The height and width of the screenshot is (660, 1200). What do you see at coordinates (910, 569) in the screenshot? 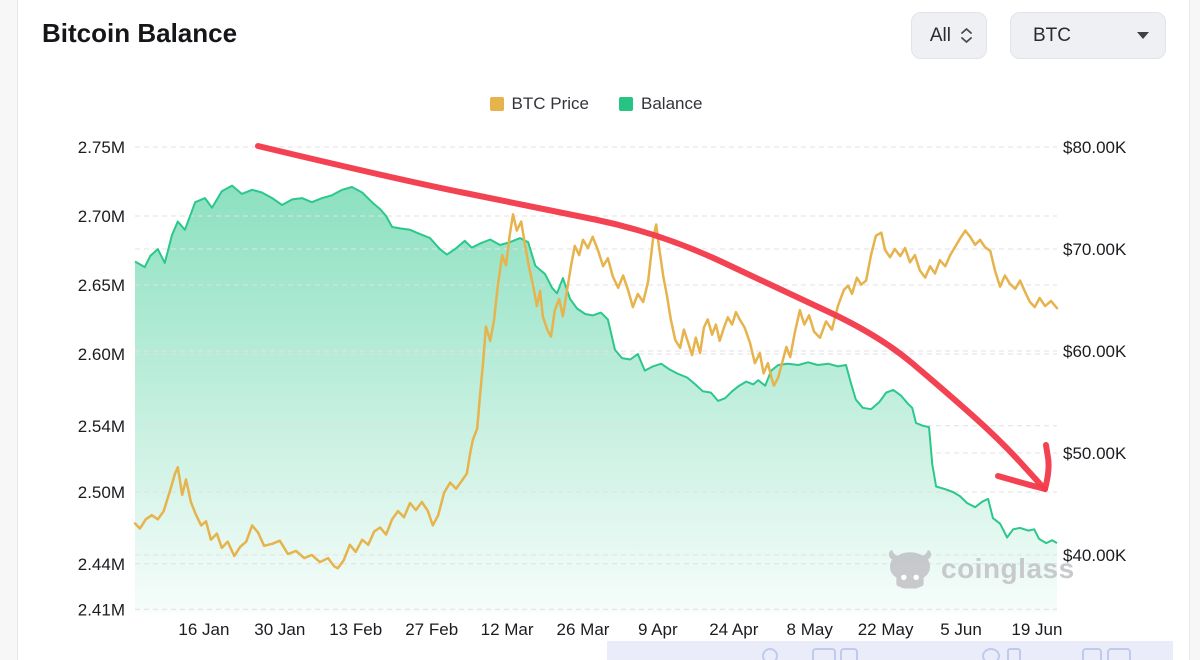
I see `coinglass-bull-icon` at bounding box center [910, 569].